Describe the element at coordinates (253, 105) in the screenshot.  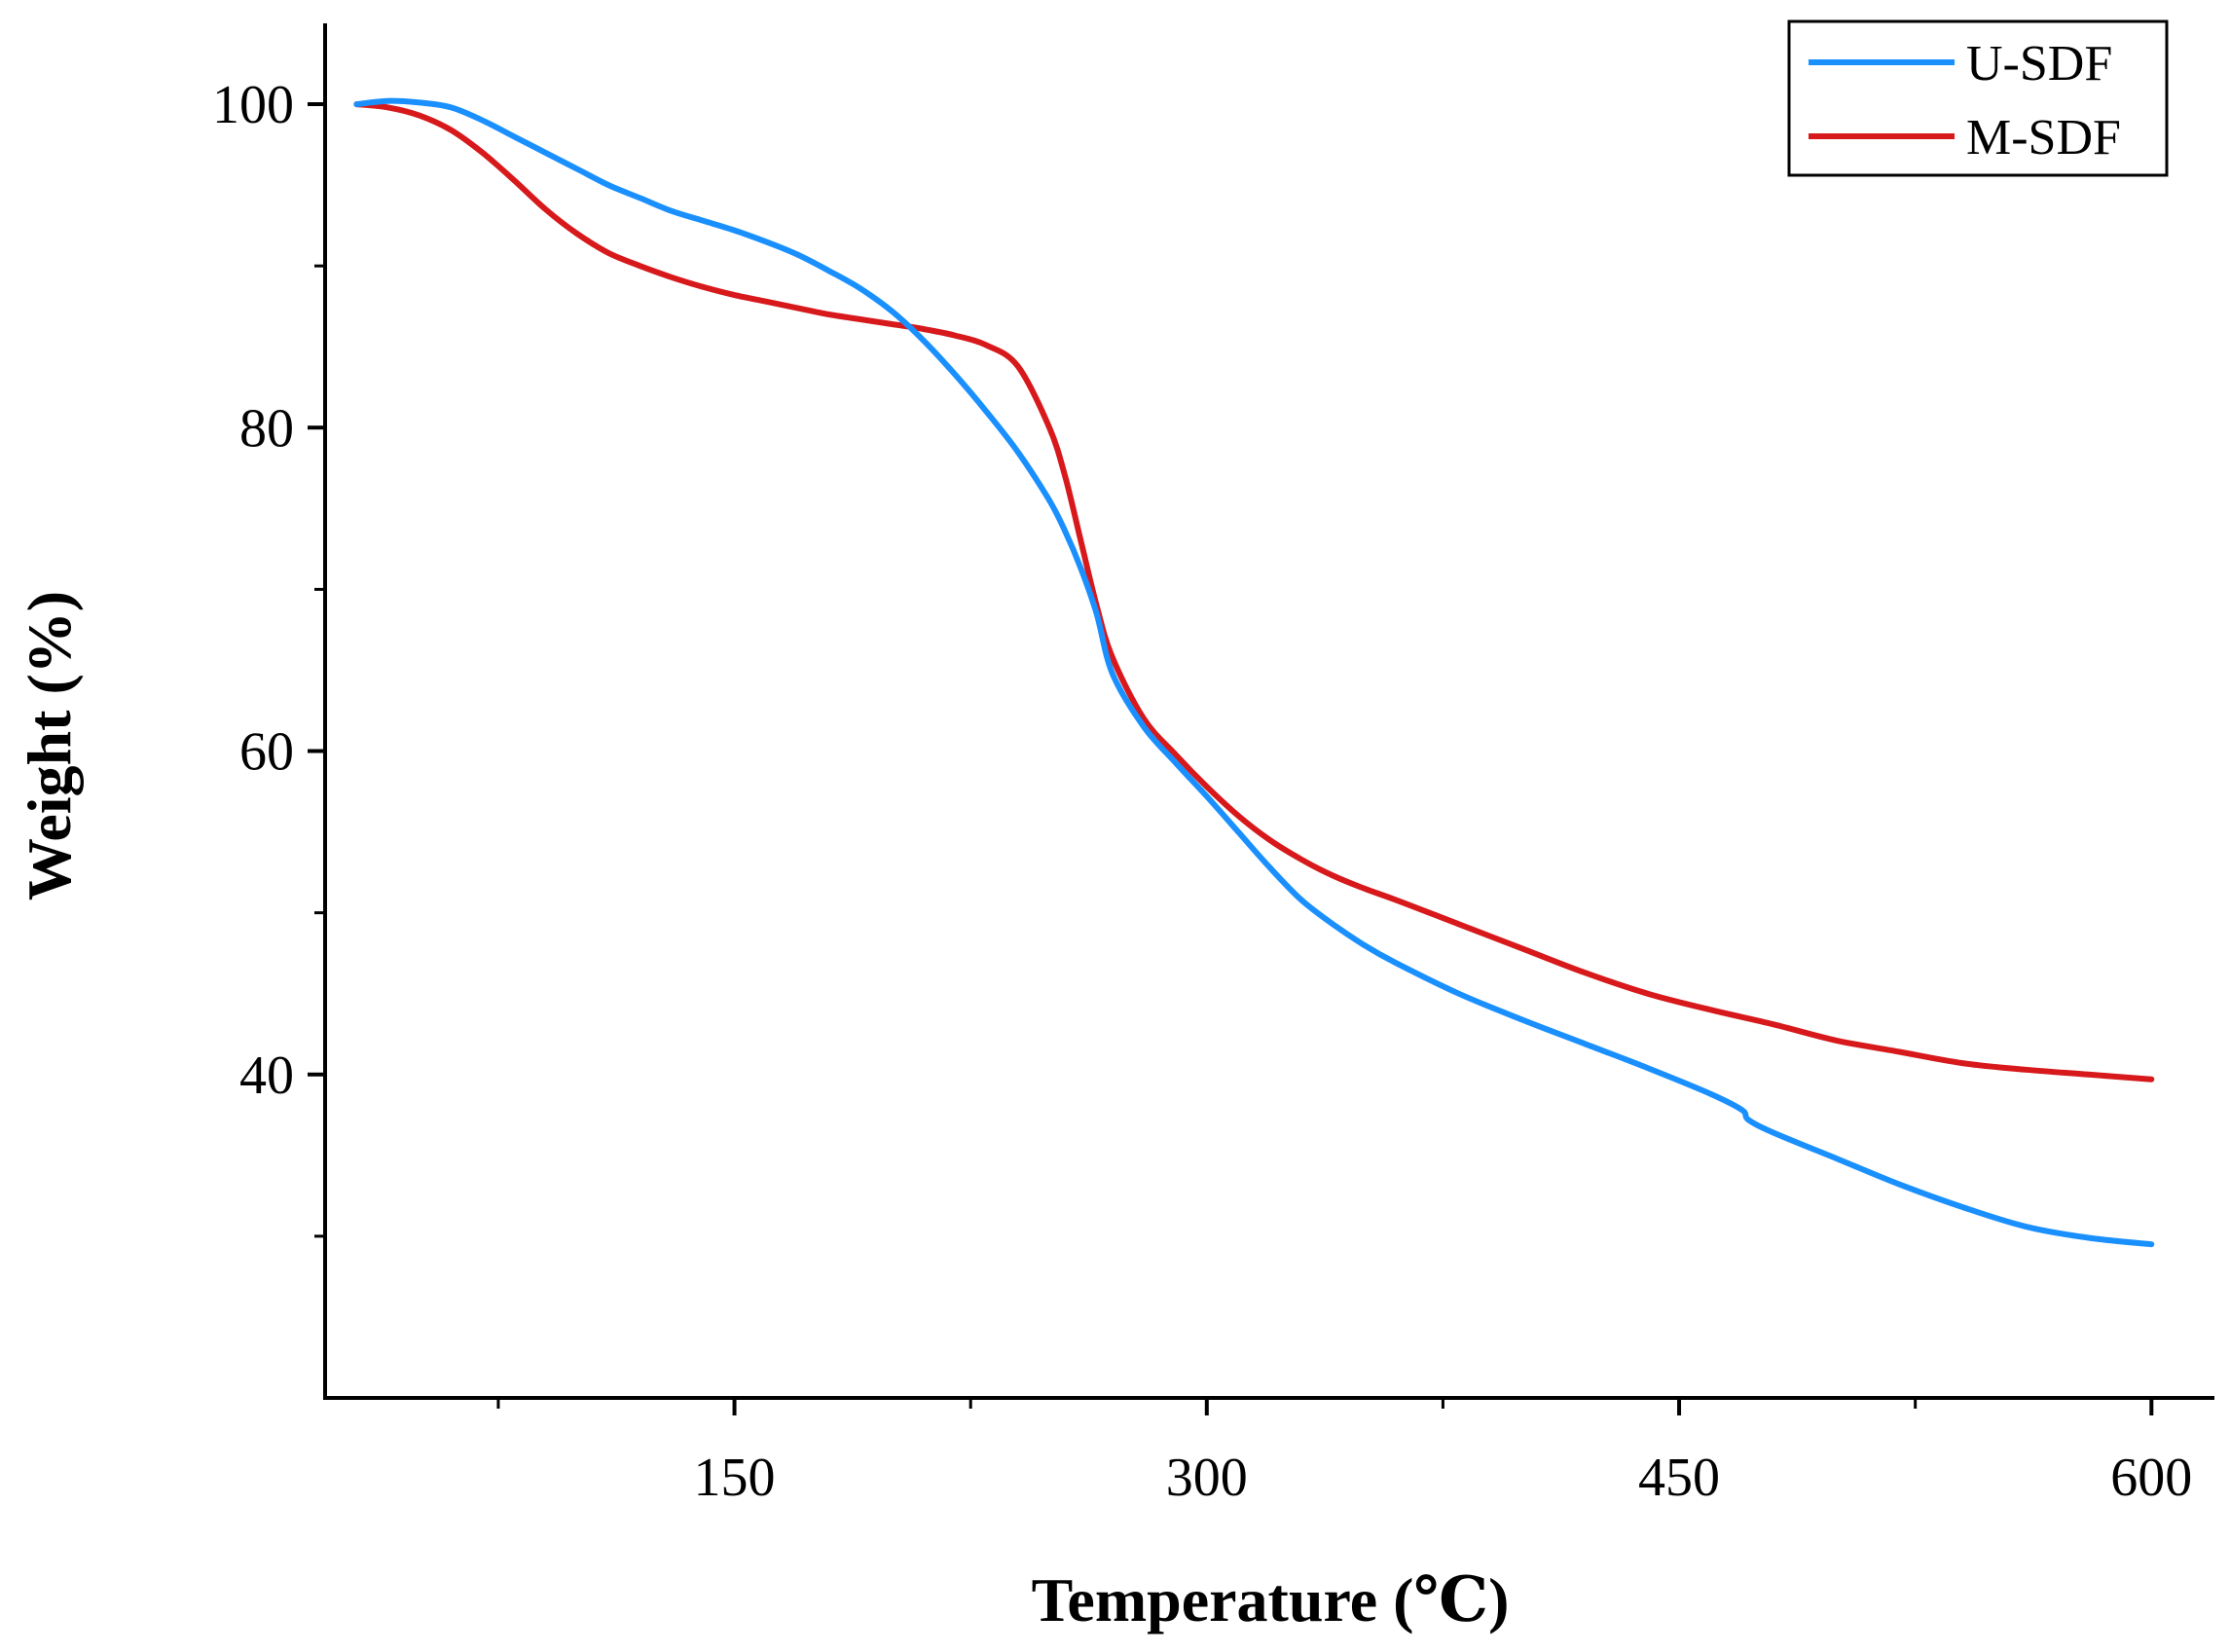
I see `y-tick-label: 100` at that location.